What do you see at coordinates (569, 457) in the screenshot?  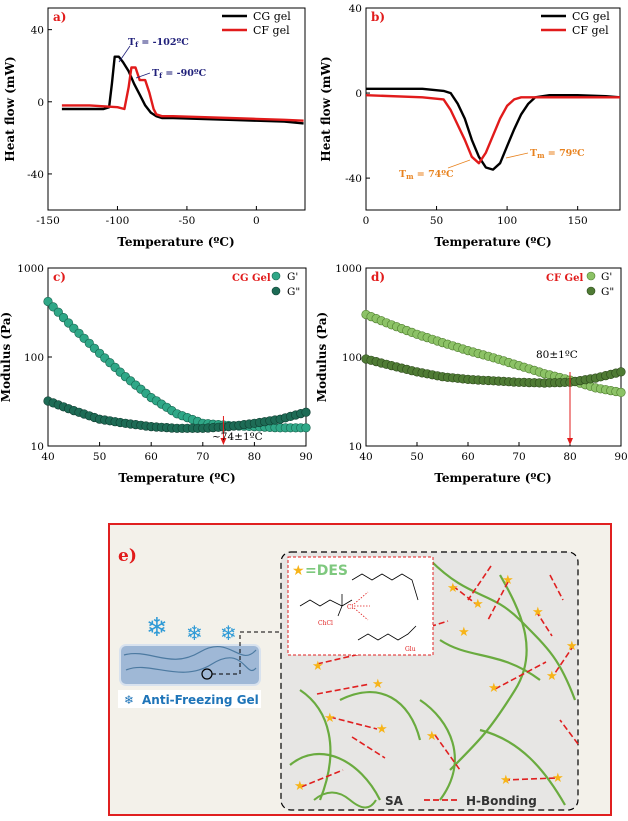 I see `x-tick-label-3-4: 80` at bounding box center [569, 457].